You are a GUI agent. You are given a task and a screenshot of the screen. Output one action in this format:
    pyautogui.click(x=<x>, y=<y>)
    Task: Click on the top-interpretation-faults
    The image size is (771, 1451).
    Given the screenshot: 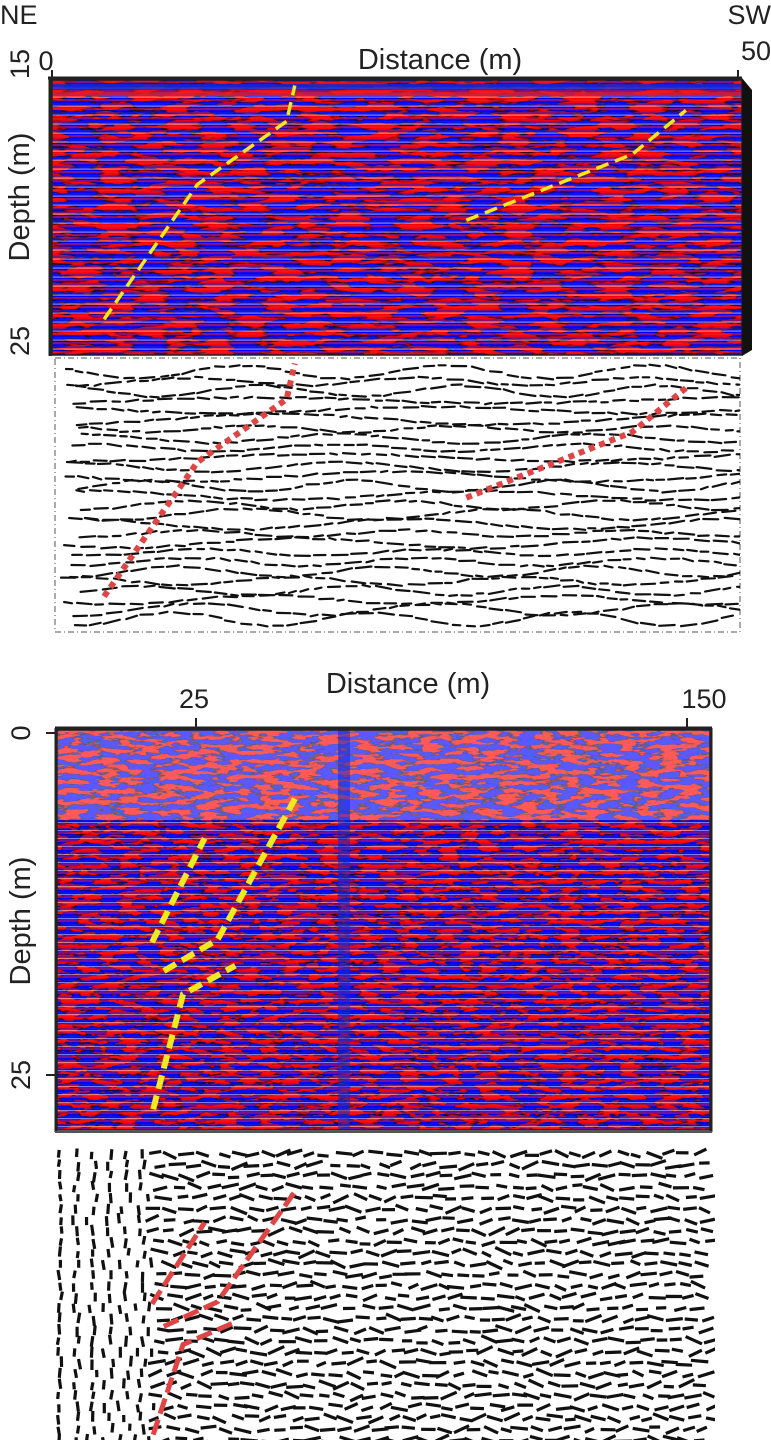 What is the action you would take?
    pyautogui.click(x=394, y=480)
    